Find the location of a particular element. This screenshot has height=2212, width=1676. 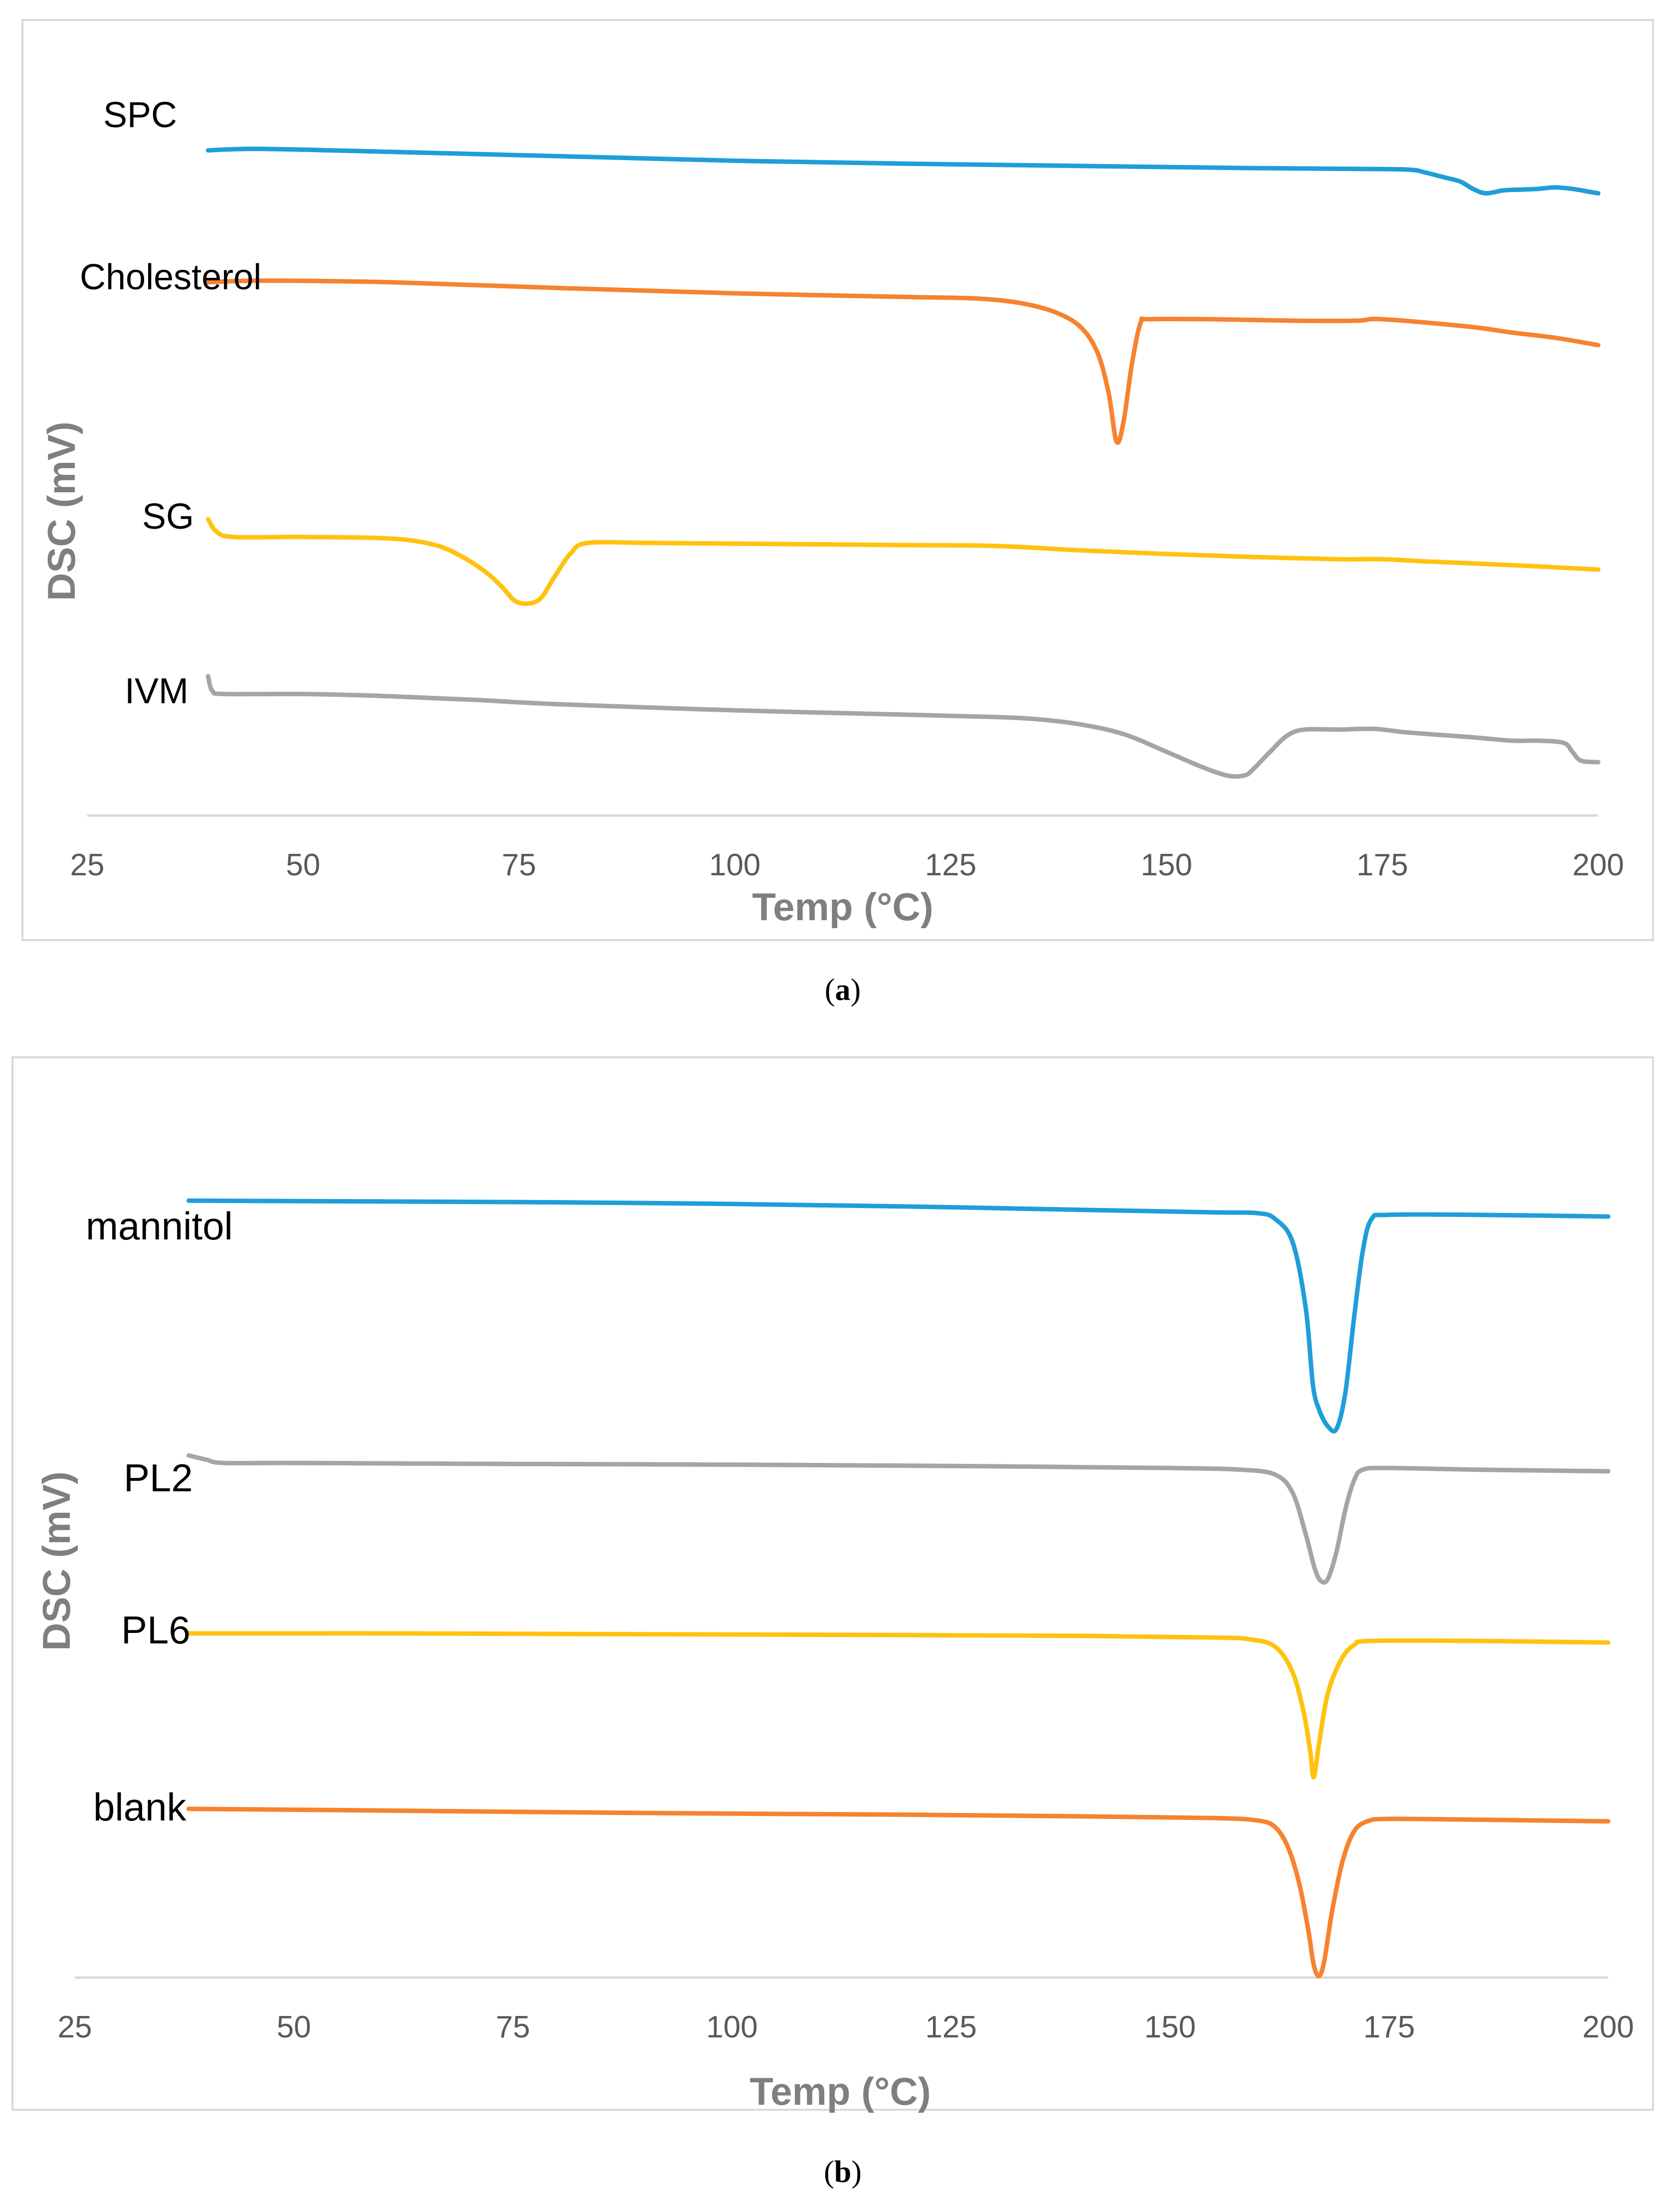

panel-a-x-tick-175: 175 is located at coordinates (1382, 865).